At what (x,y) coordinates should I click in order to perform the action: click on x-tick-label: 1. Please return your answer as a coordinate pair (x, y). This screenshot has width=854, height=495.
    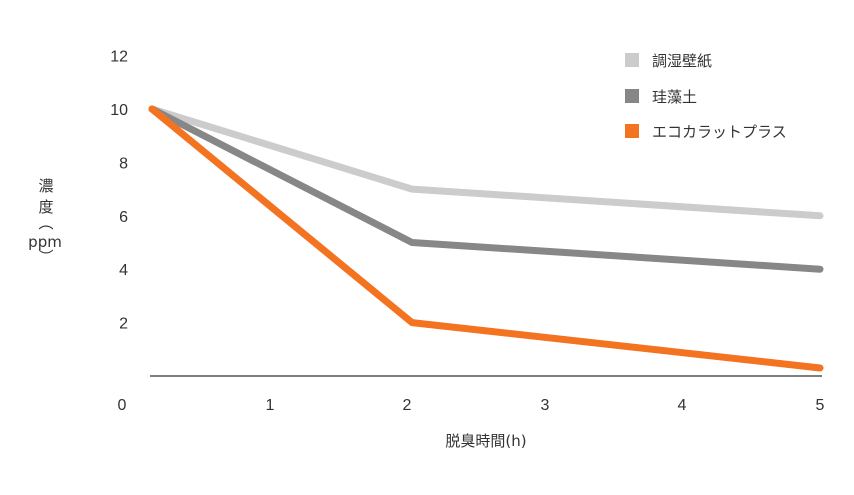
    Looking at the image, I should click on (270, 405).